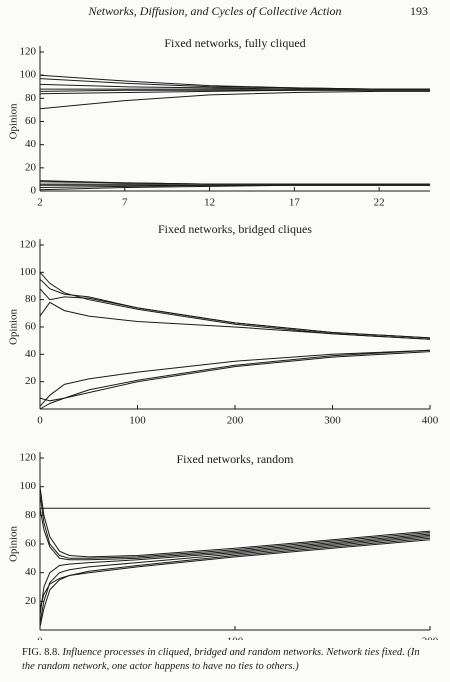 The image size is (450, 682). I want to click on chart-title: Fixed networks, fully cliqued, so click(234, 43).